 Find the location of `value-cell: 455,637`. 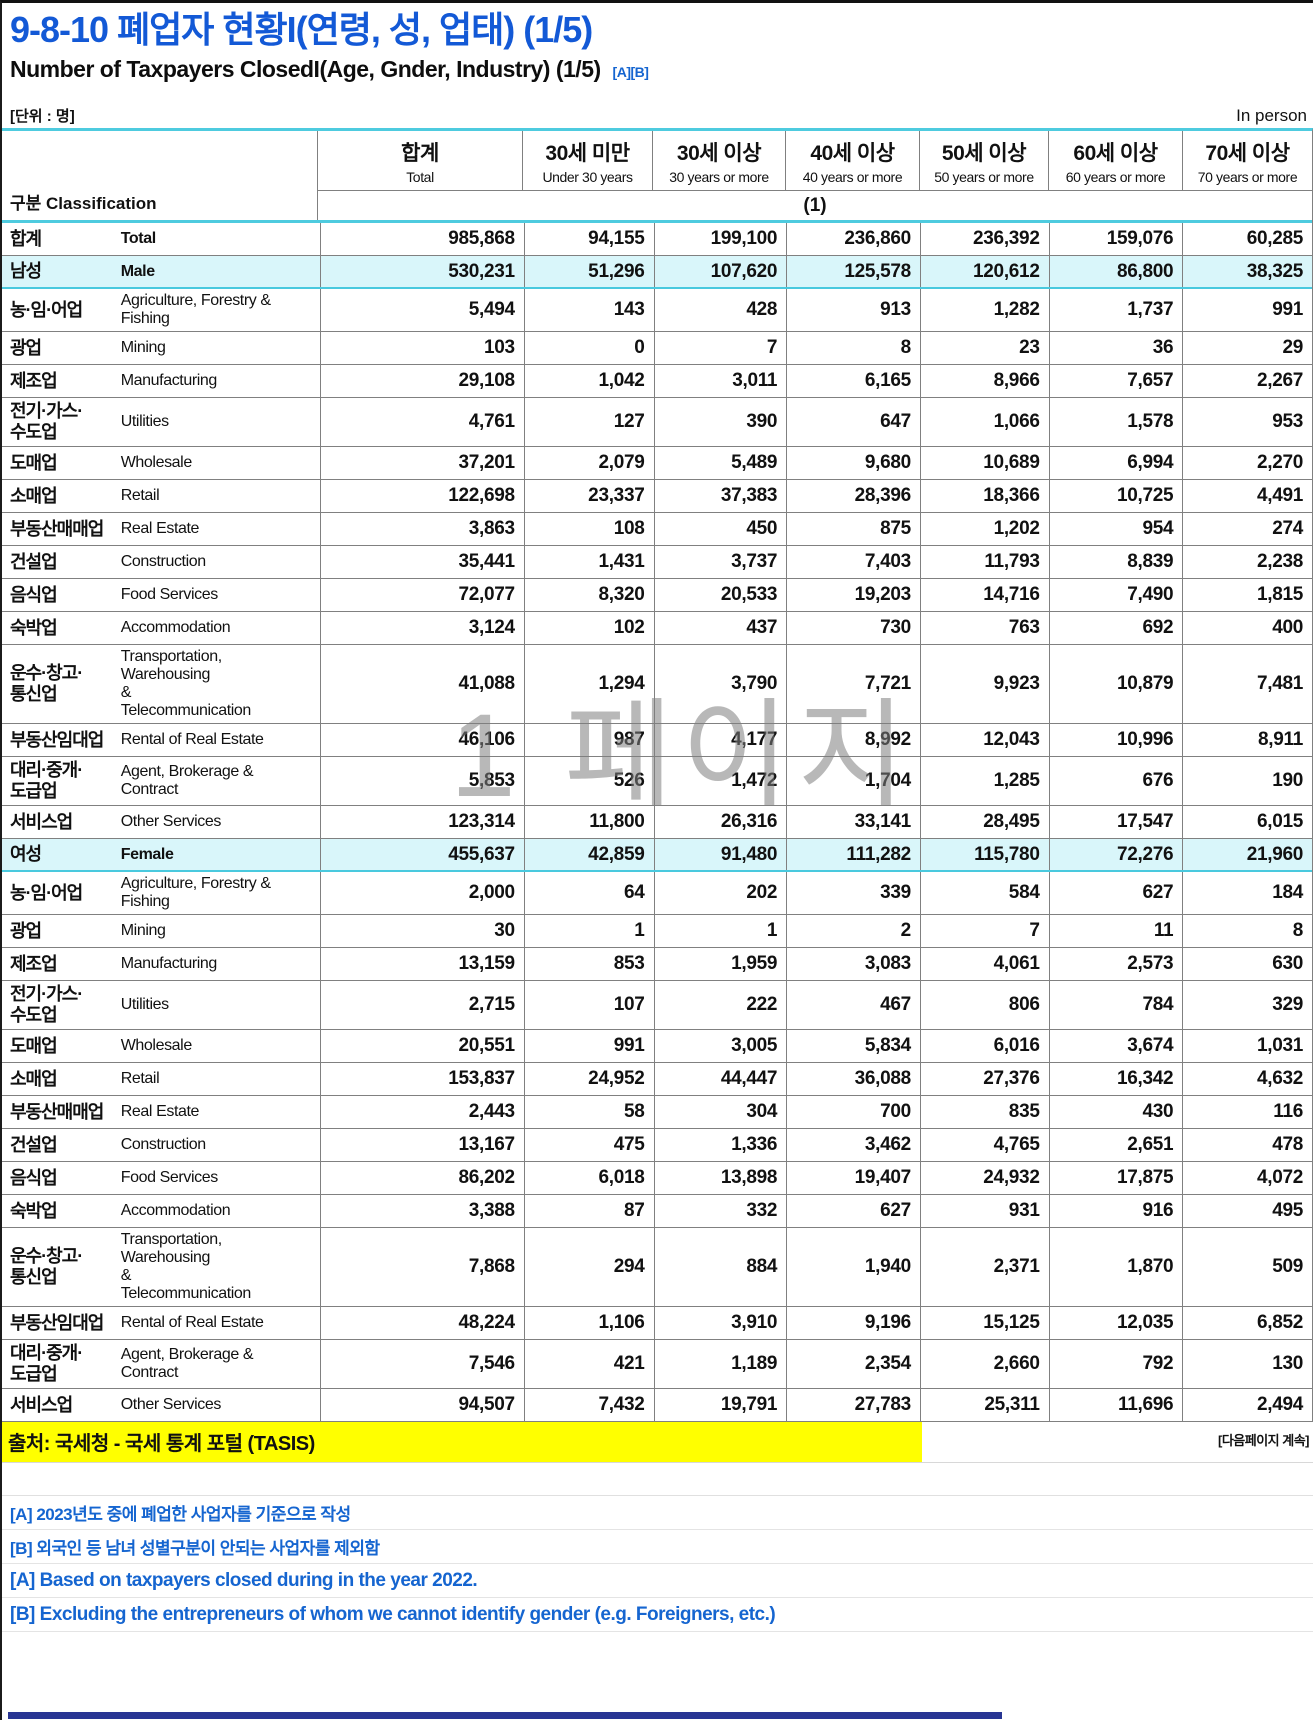

value-cell: 455,637 is located at coordinates (422, 854).